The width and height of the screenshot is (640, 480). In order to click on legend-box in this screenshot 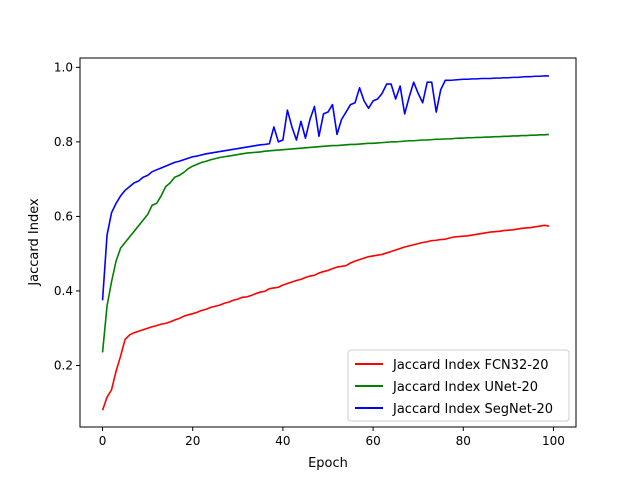, I will do `click(458, 385)`.